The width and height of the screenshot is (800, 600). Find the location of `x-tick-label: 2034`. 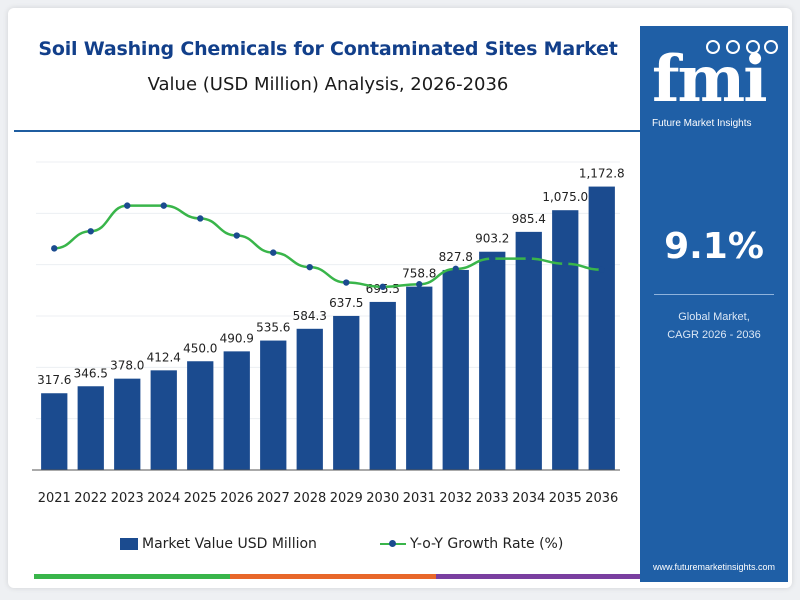

x-tick-label: 2034 is located at coordinates (528, 498).